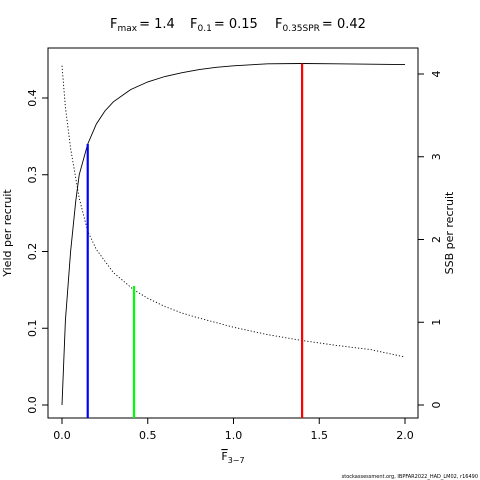  I want to click on fspr-title: F0.35SPR = 0.42, so click(320, 25).